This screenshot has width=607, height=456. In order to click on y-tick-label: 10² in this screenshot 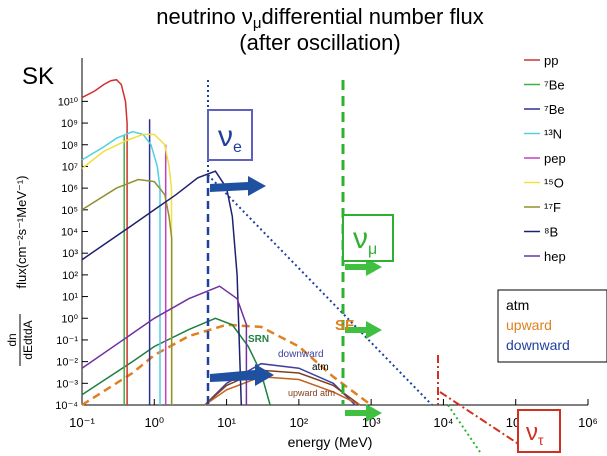, I will do `click(70, 276)`.